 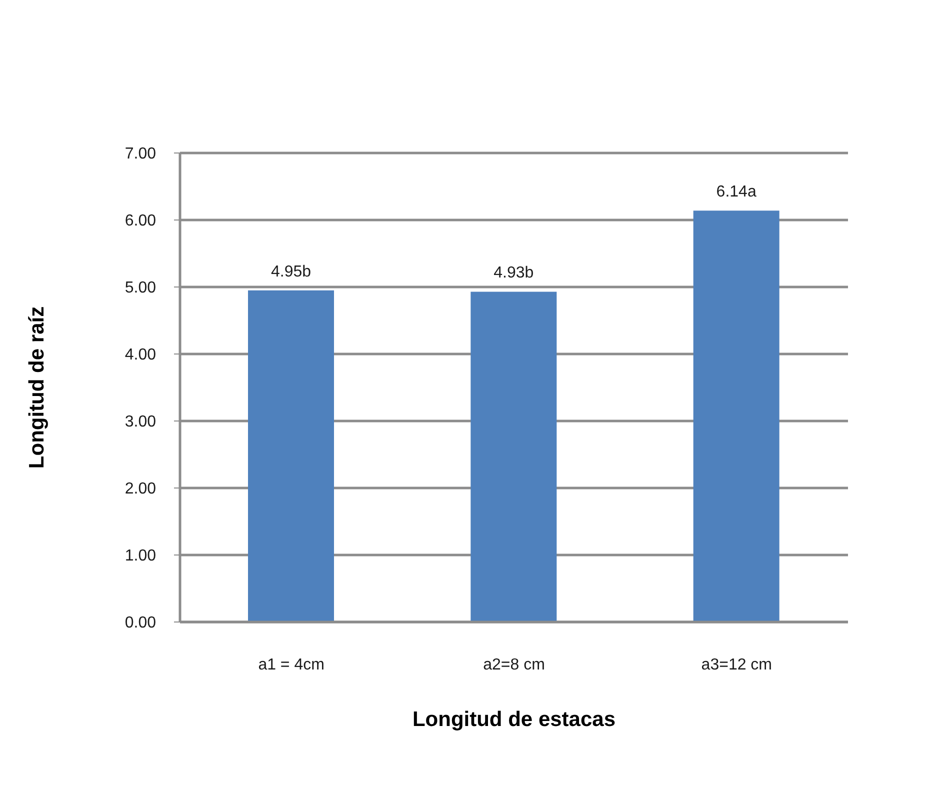 I want to click on data-label: 4.93b, so click(x=514, y=273).